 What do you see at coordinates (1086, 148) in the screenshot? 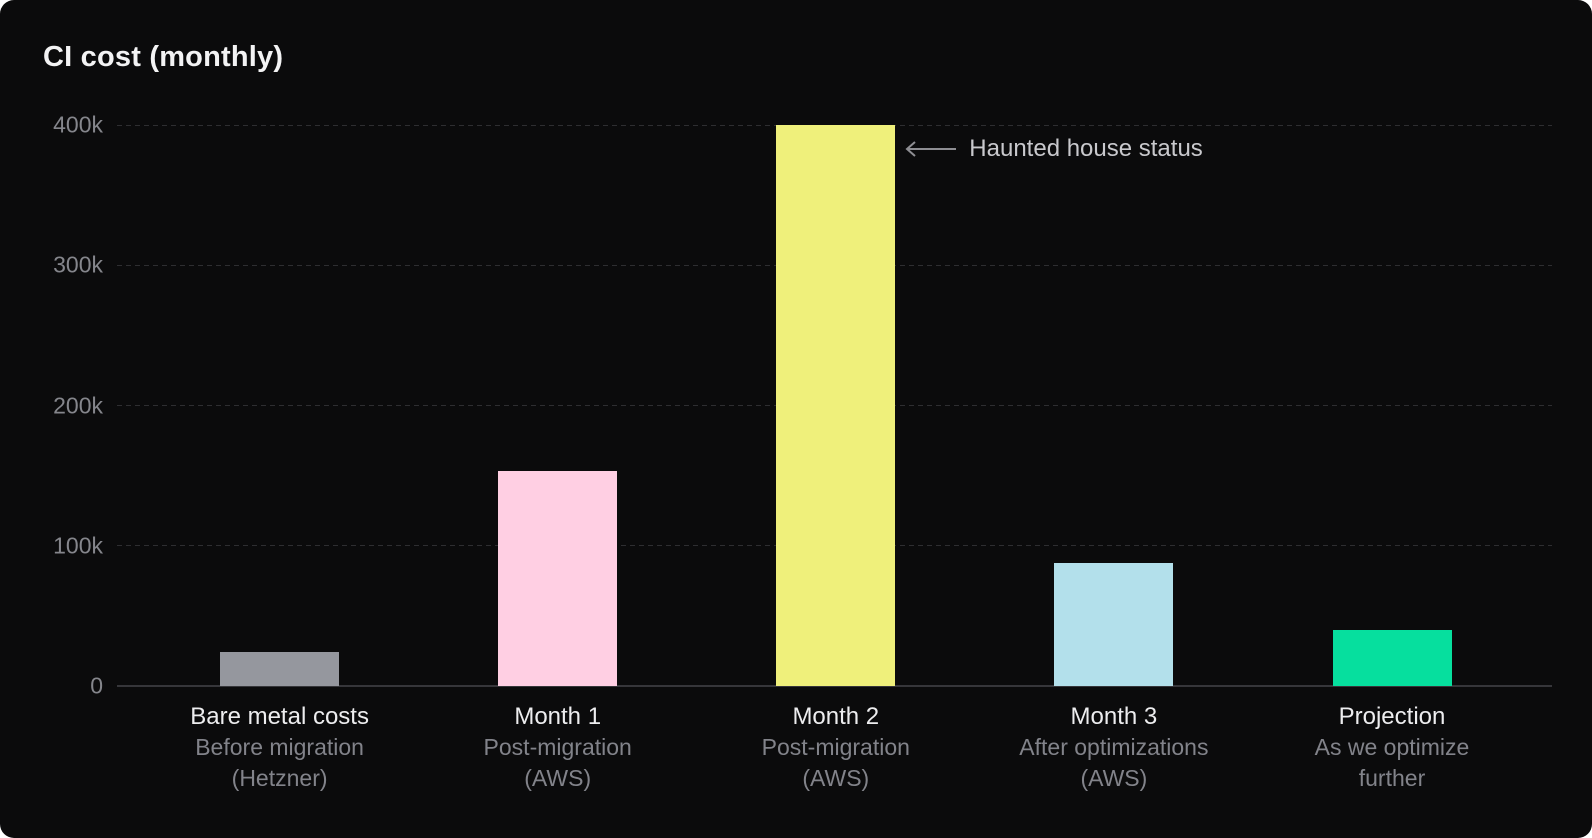
I see `annotation-text: Haunted house status` at bounding box center [1086, 148].